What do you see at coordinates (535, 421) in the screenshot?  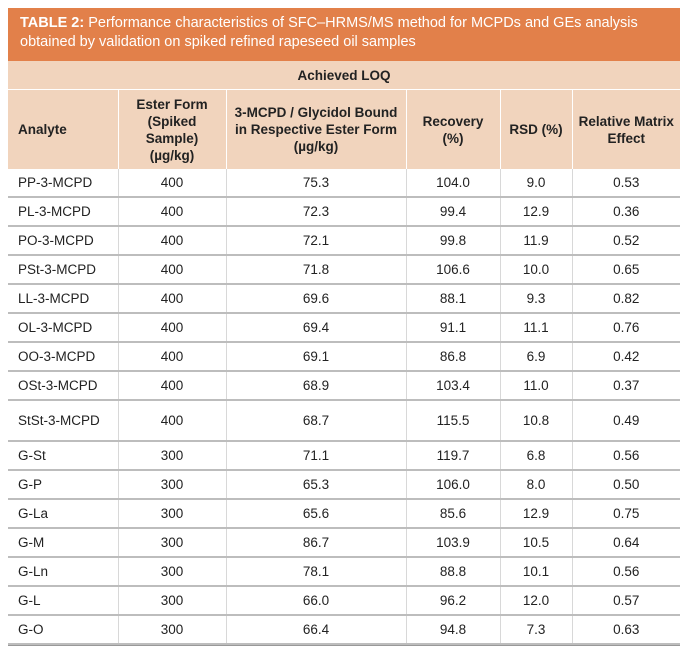 I see `value-cell: 10.8` at bounding box center [535, 421].